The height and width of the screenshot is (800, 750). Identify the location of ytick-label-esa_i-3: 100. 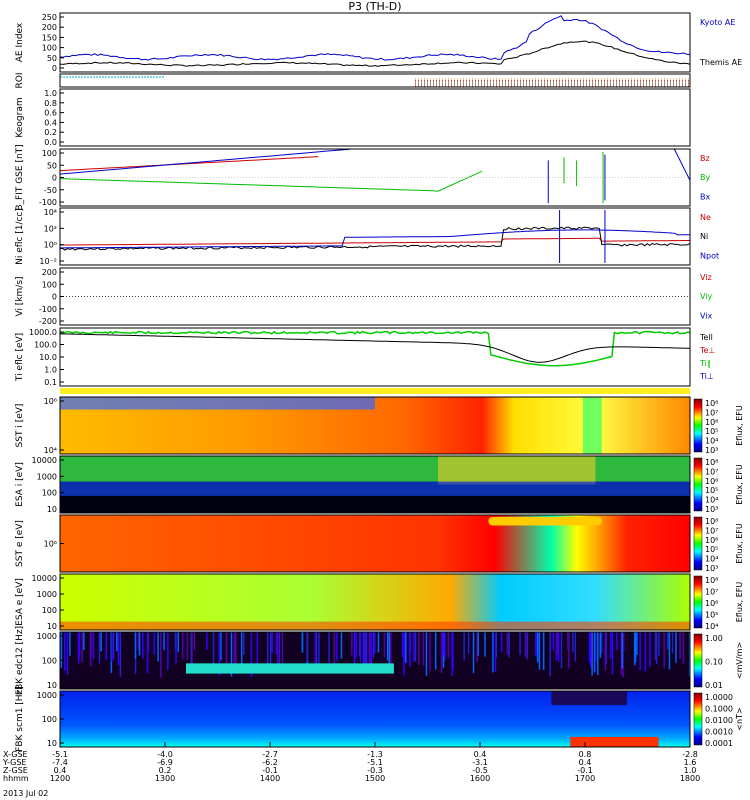
(49, 493).